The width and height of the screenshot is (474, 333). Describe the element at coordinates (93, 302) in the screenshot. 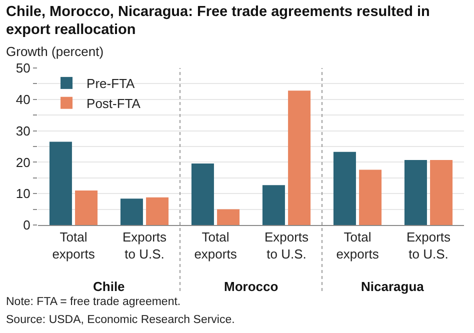

I see `text: Note: FTA = free trade agreement.` at that location.